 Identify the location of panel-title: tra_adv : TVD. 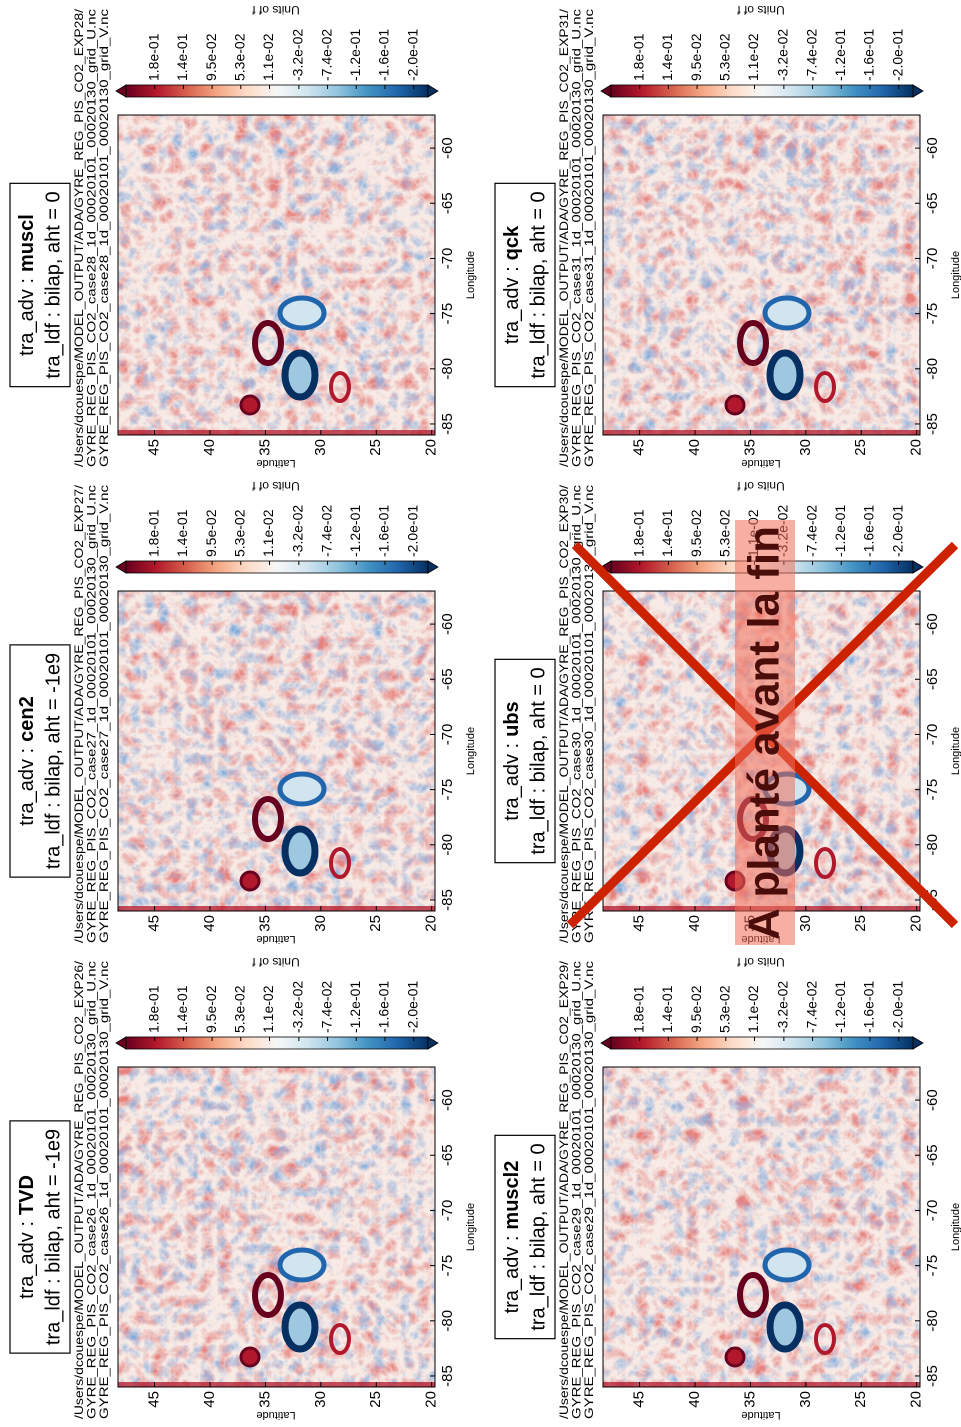
(27, 1237).